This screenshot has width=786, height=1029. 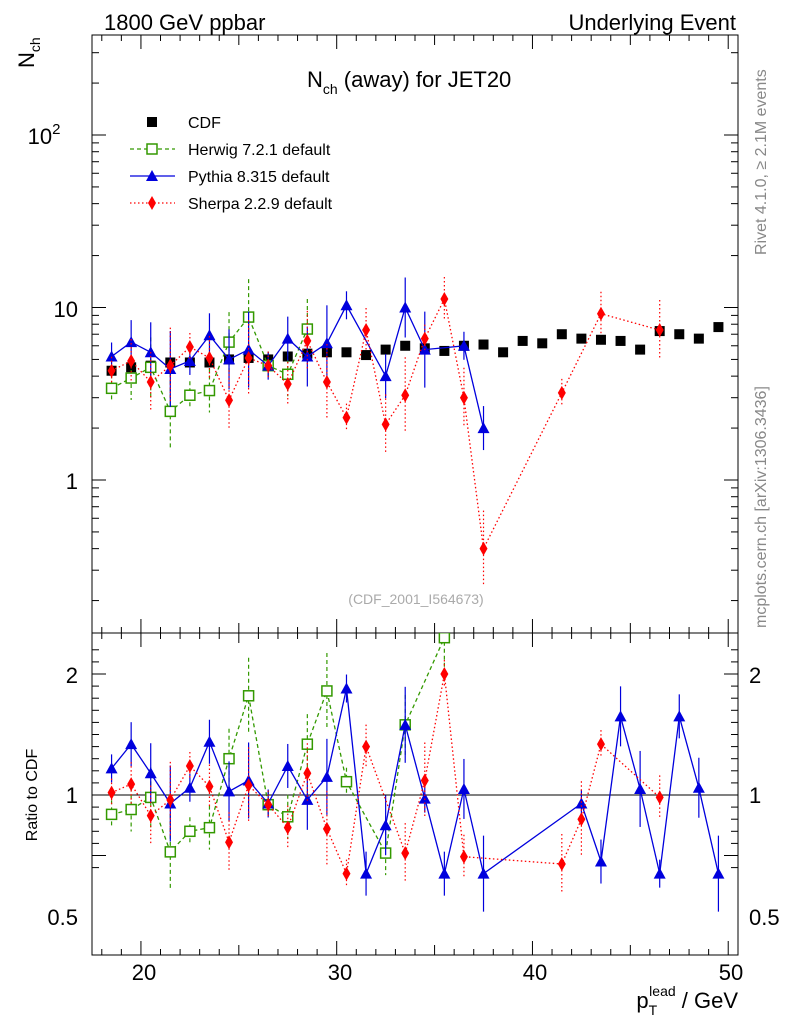 I want to click on ratio-ylabel: Ratio to CDF, so click(x=32, y=795).